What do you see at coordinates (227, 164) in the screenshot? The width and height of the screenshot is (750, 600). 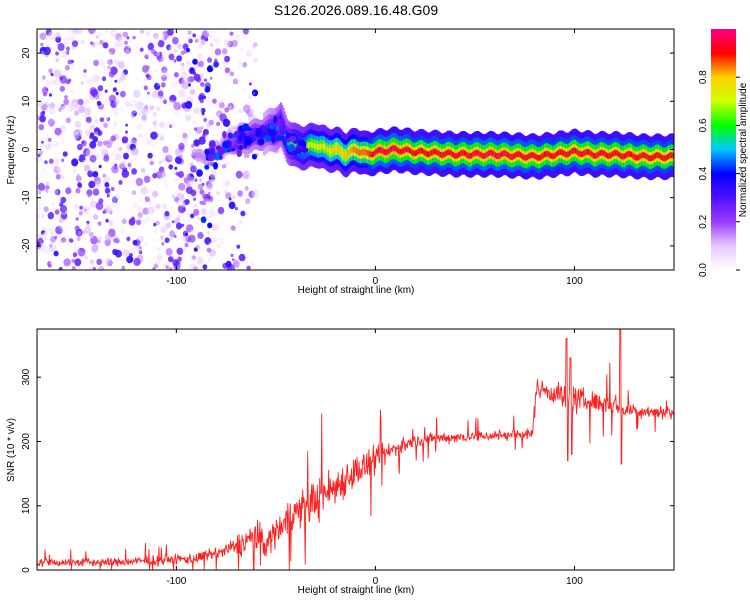 I see `spectrogram-halo-dot` at bounding box center [227, 164].